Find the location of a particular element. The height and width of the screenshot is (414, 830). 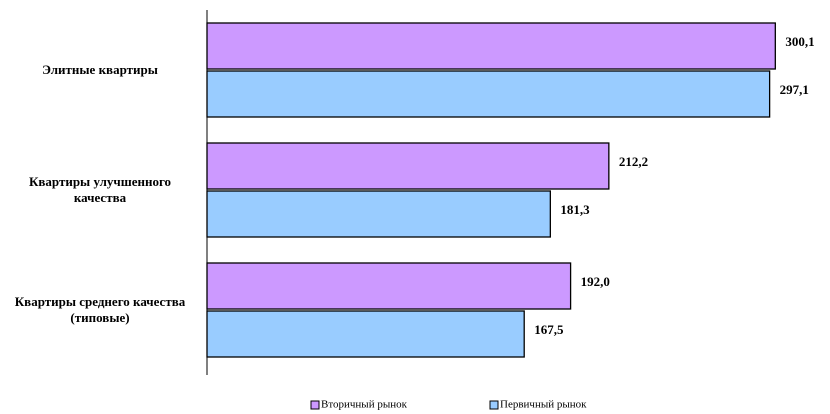

value-label: 167,5 is located at coordinates (549, 329).